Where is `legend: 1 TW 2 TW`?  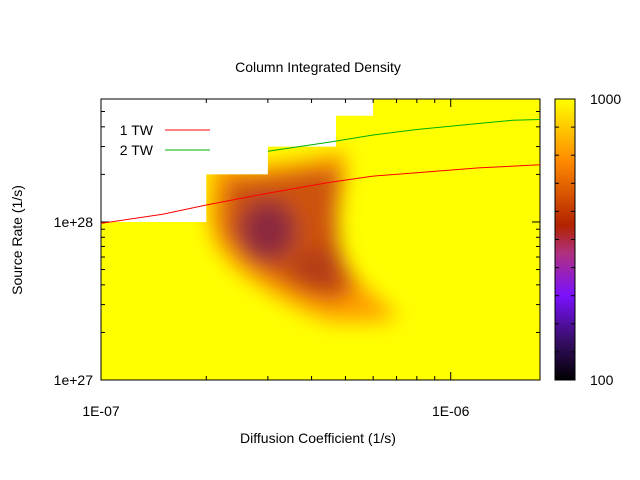
legend: 1 TW 2 TW is located at coordinates (165, 140).